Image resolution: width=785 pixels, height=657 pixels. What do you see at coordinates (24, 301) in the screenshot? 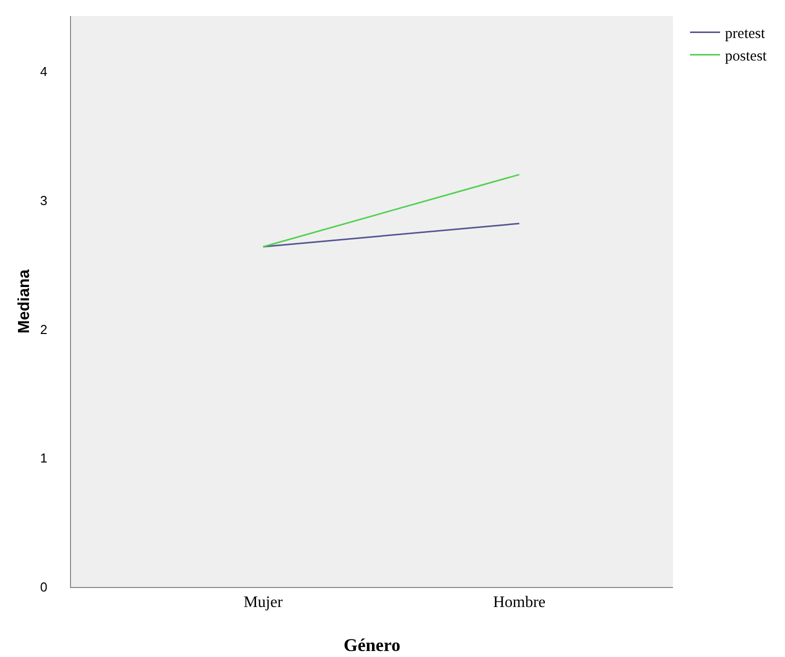
I see `y-axis-title: Mediana` at bounding box center [24, 301].